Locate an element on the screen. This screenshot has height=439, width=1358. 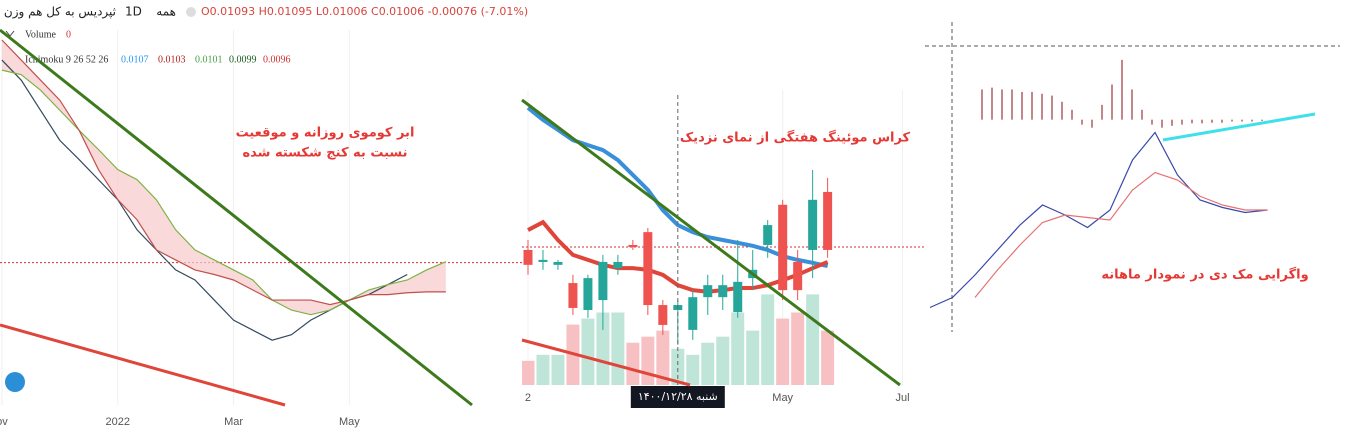
ichimoku-value: 0.0103 is located at coordinates (172, 59).